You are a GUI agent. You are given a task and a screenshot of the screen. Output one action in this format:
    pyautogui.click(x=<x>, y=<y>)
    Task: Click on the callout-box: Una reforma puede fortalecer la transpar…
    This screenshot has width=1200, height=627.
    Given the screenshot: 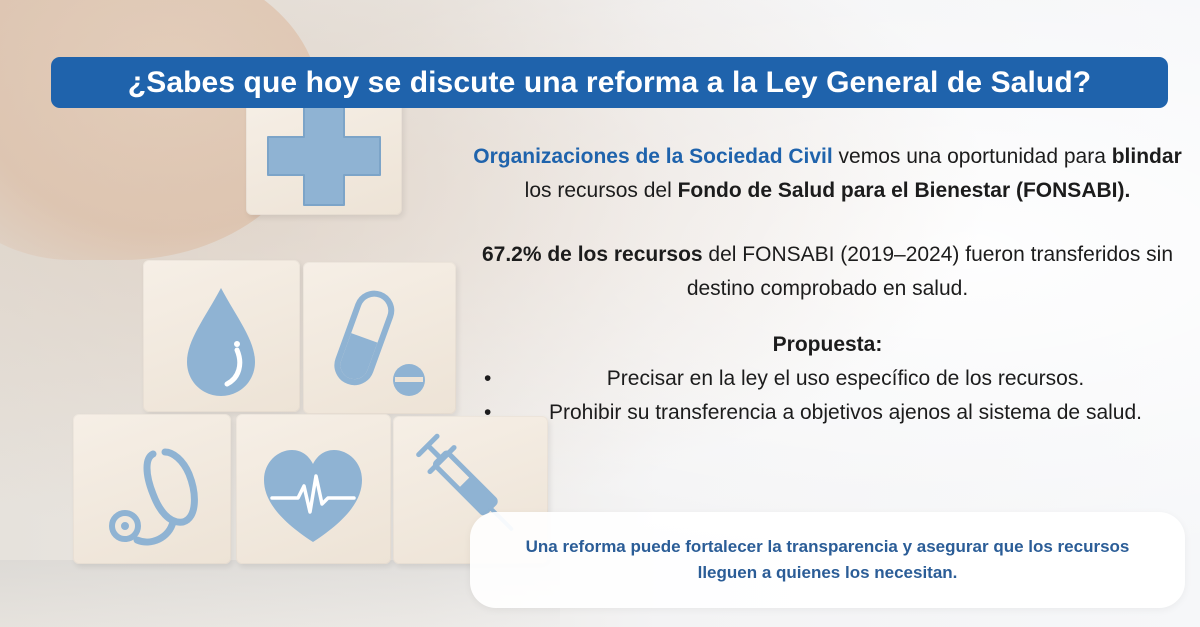 What is the action you would take?
    pyautogui.click(x=827, y=560)
    